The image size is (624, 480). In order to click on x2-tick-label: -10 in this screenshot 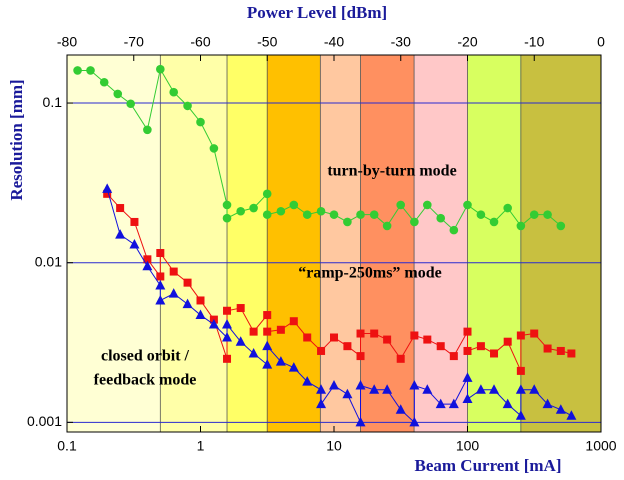, I will do `click(534, 42)`.